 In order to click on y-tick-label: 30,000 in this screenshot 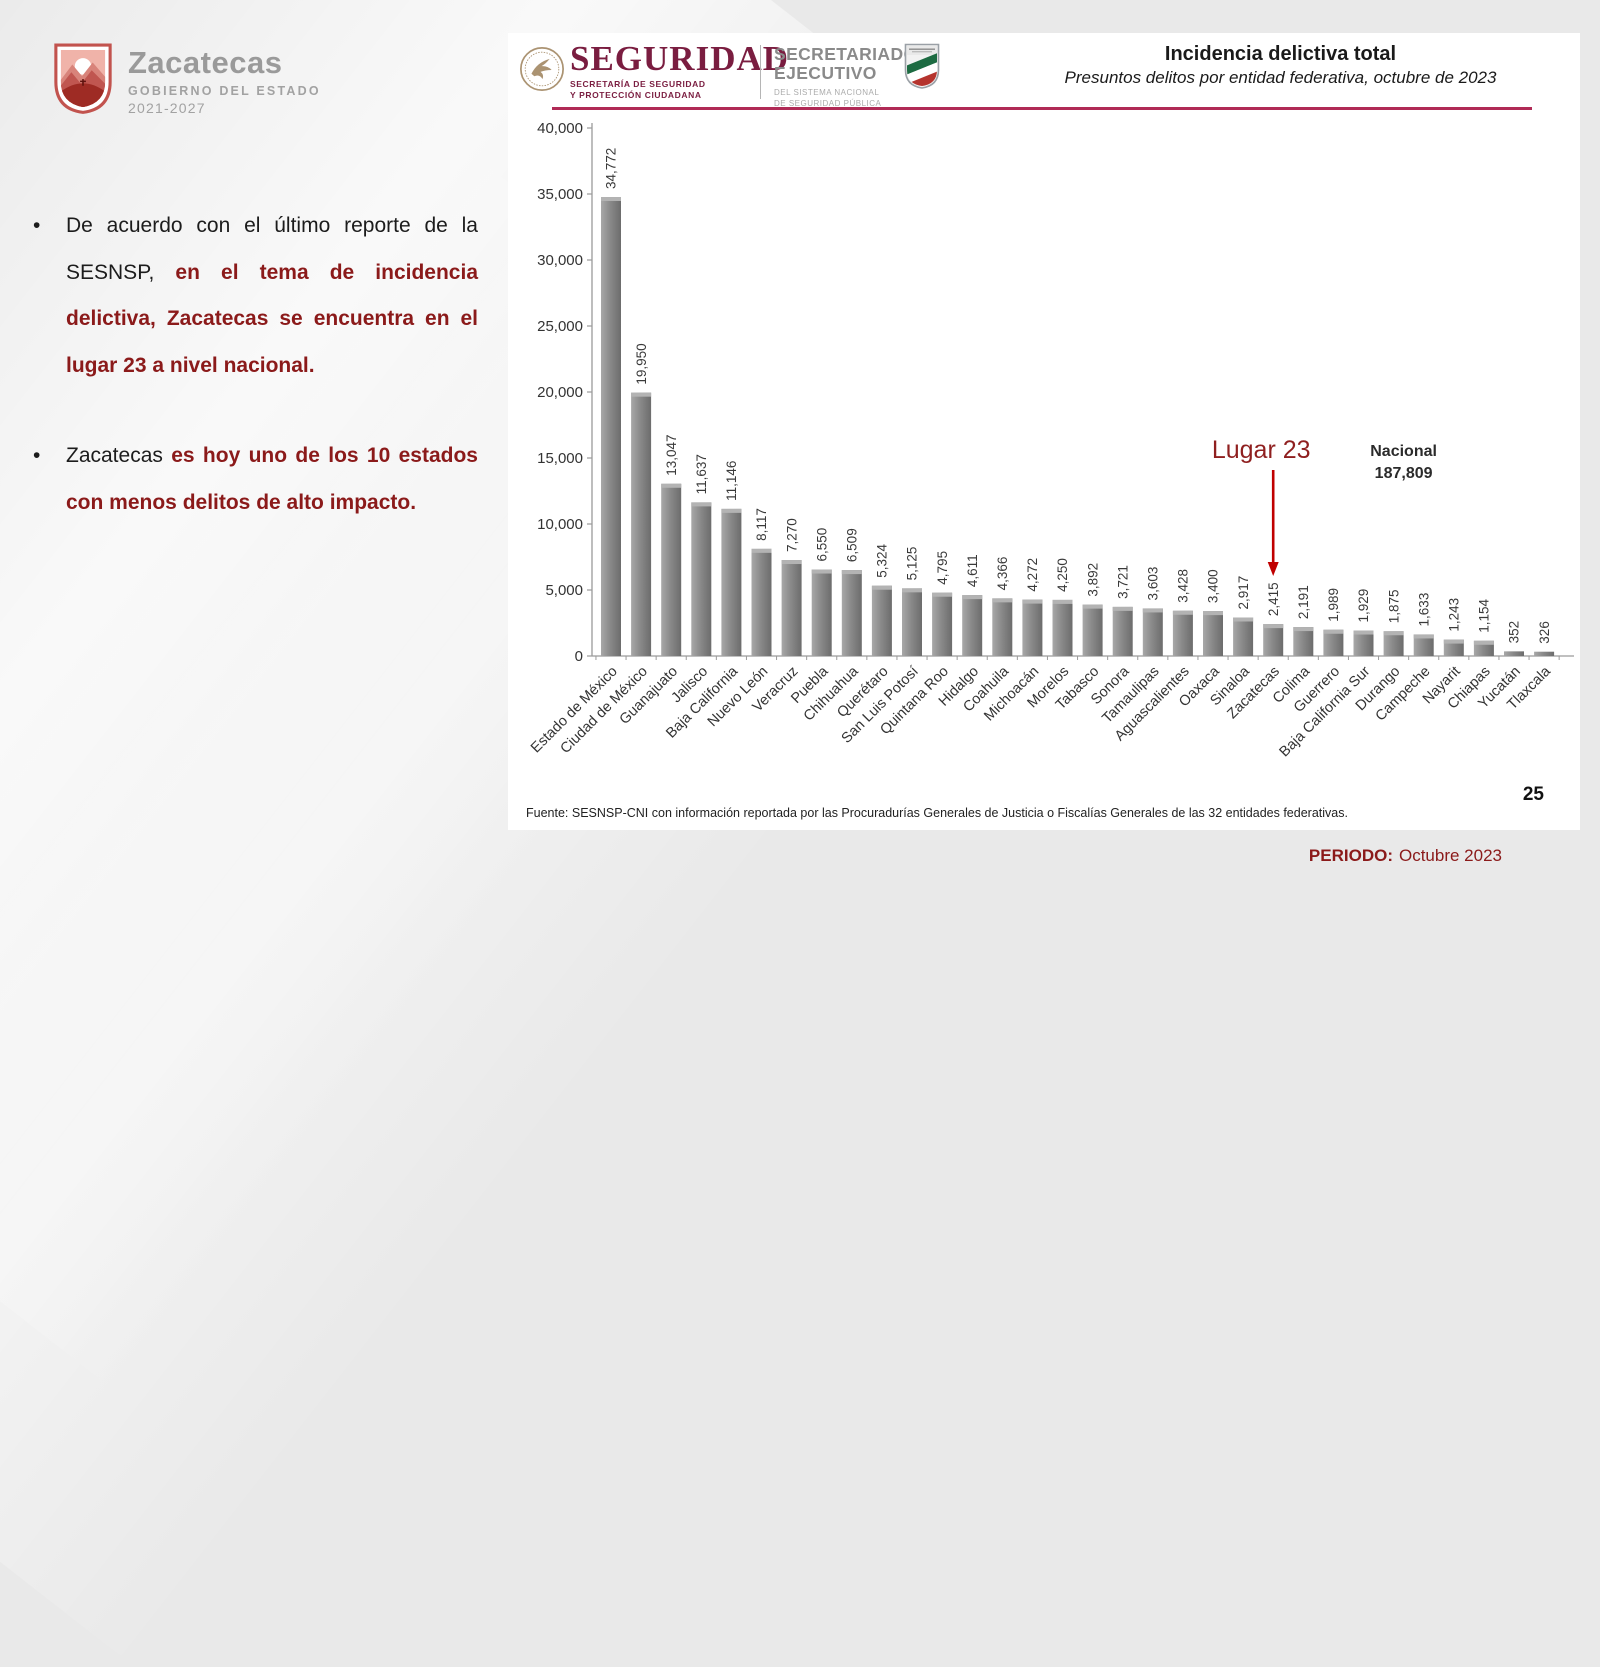, I will do `click(560, 260)`.